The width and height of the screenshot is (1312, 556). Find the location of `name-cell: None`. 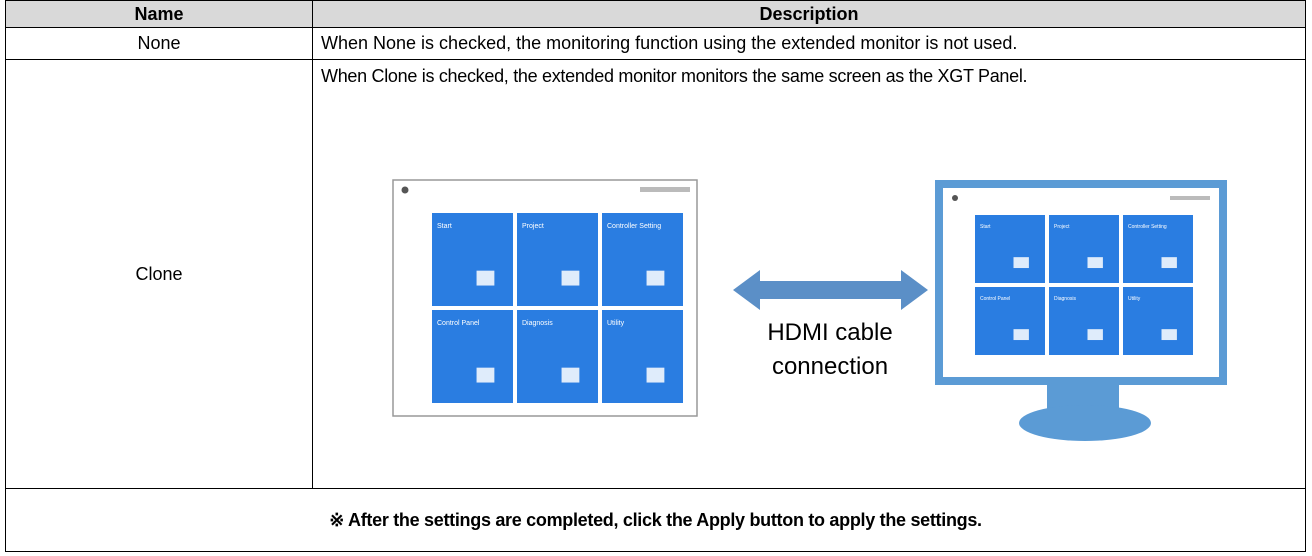

name-cell: None is located at coordinates (159, 43).